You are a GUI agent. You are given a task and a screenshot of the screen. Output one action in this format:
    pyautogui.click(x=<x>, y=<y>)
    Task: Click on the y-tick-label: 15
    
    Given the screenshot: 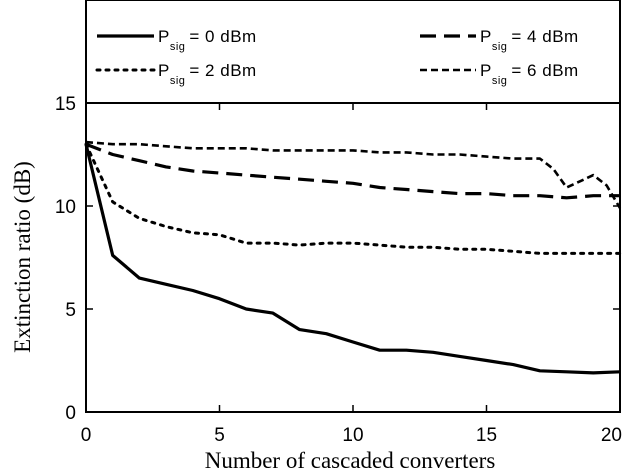 What is the action you would take?
    pyautogui.click(x=65, y=104)
    